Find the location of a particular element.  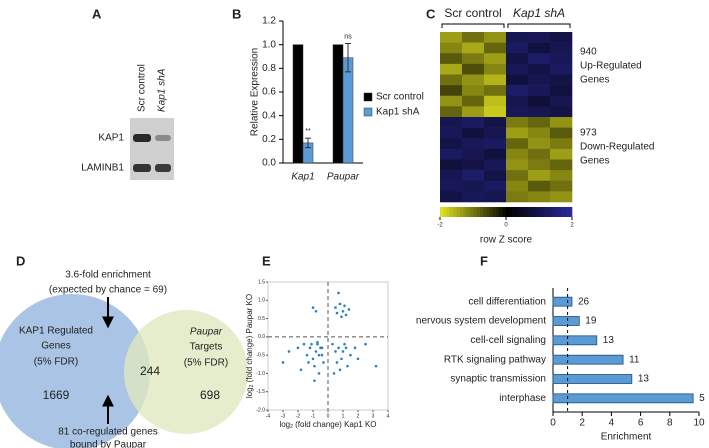

note: 3.6-fold enrichment is located at coordinates (108, 275).